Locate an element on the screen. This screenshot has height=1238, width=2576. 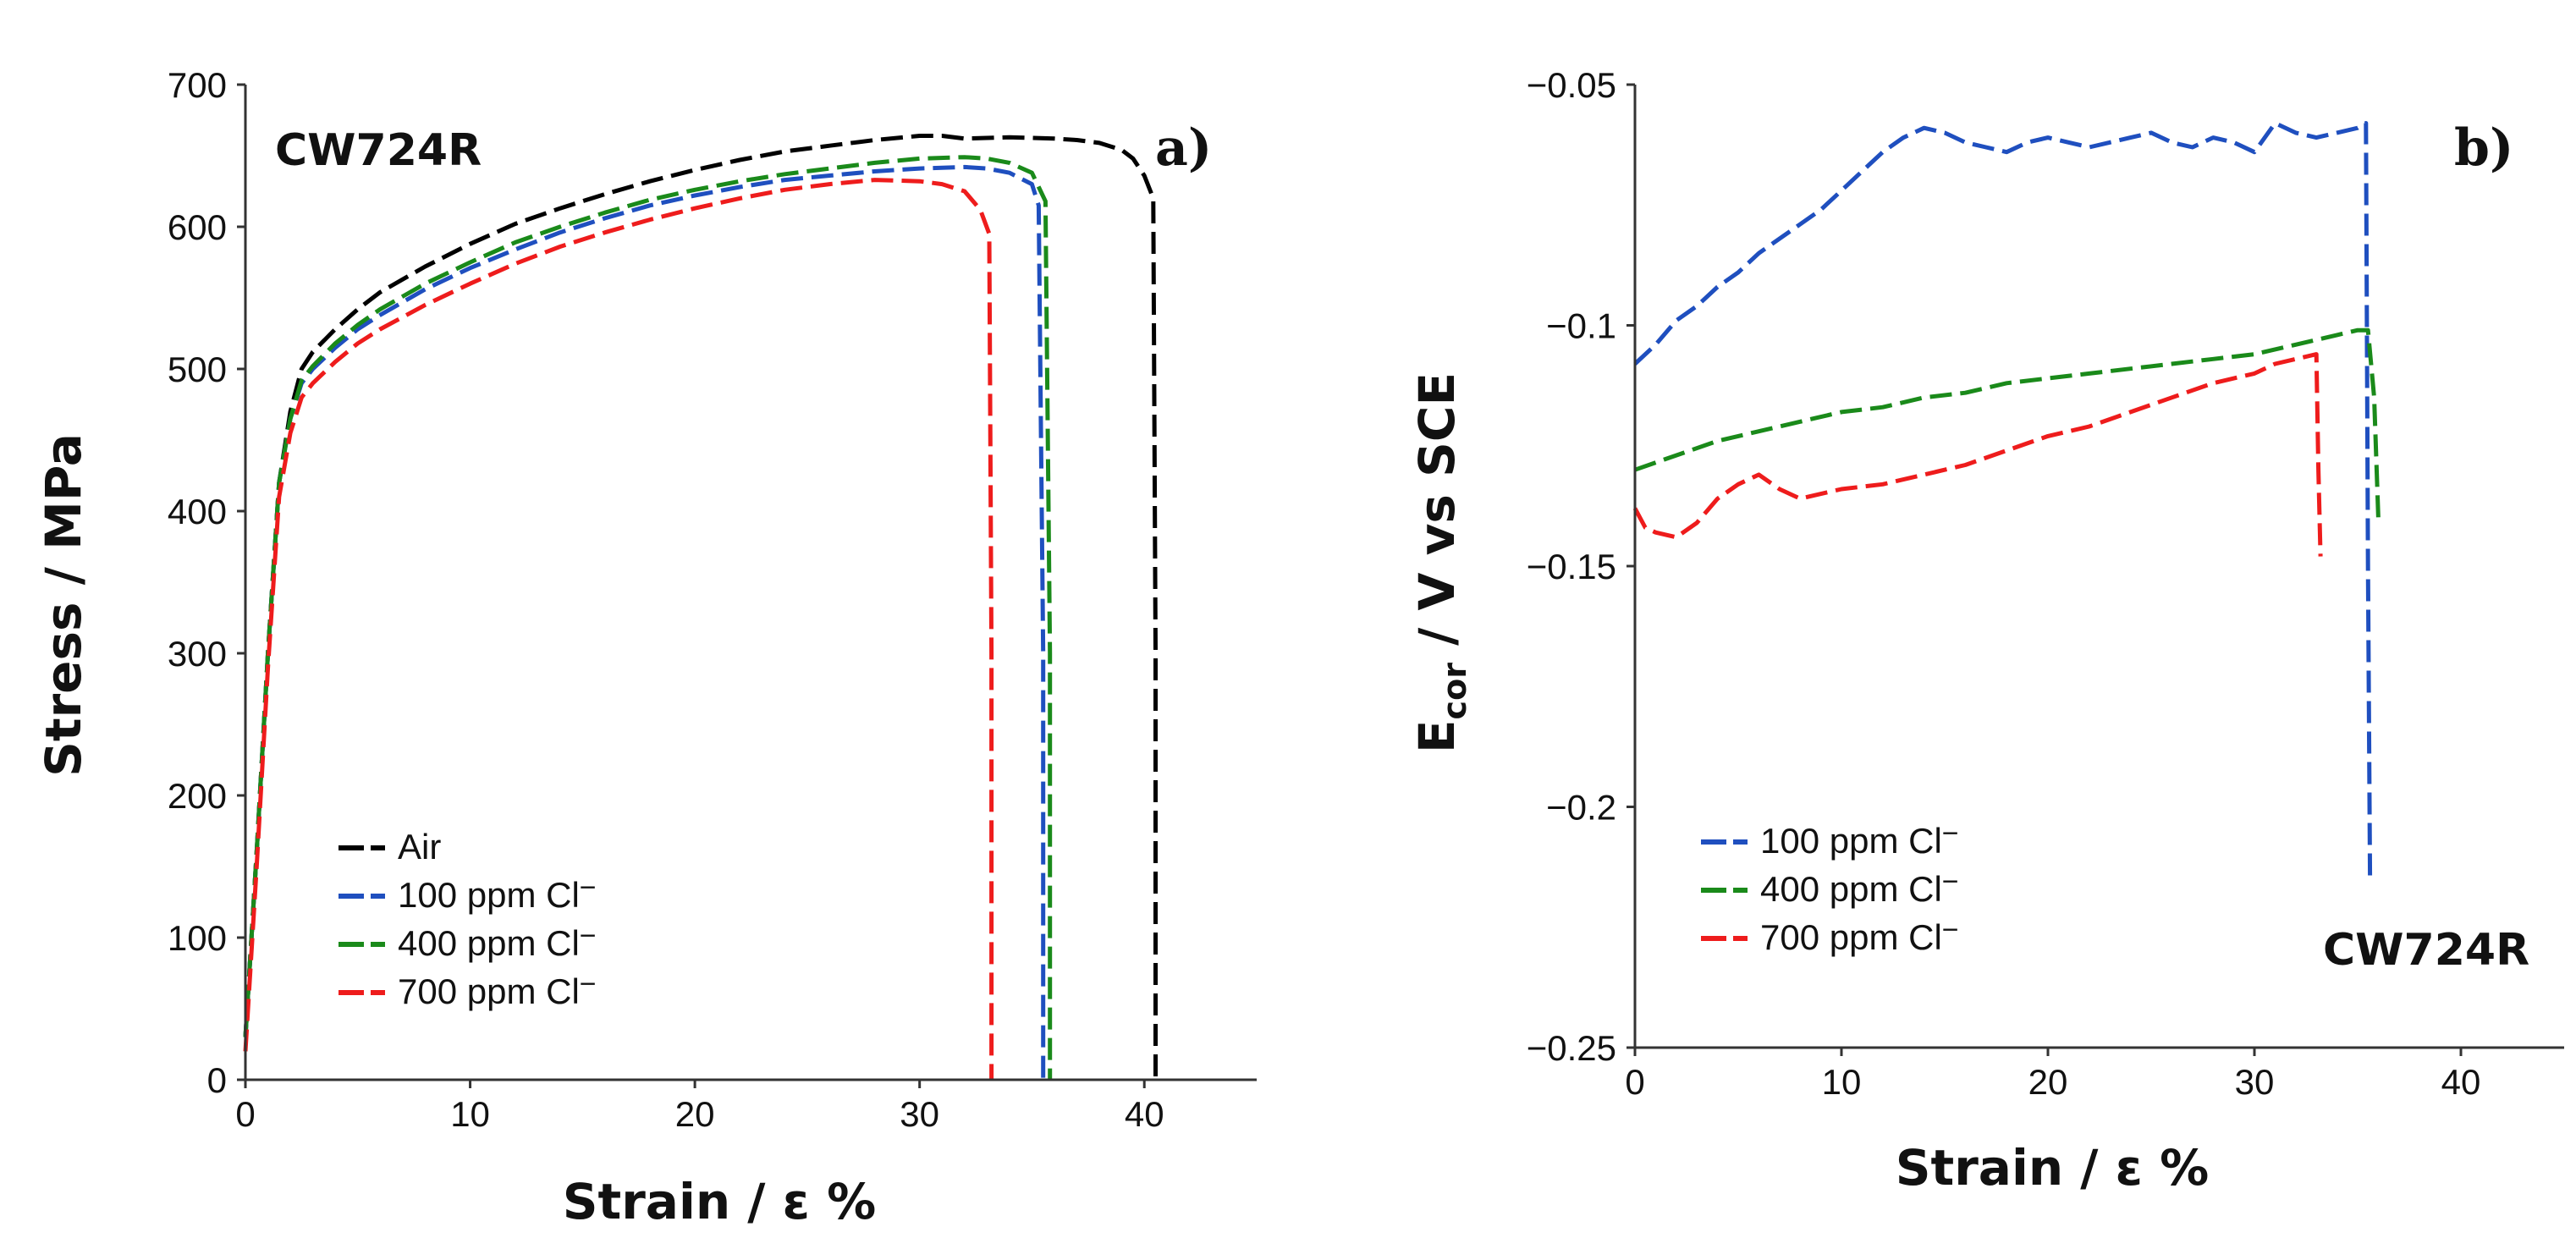
y-tick-label: −0.1 is located at coordinates (1581, 326).